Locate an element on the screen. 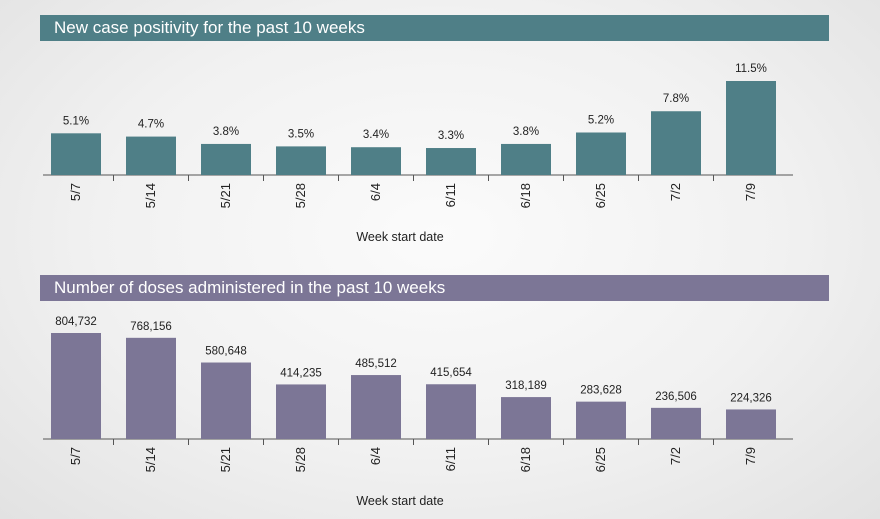  data-label: 5.1% is located at coordinates (76, 121).